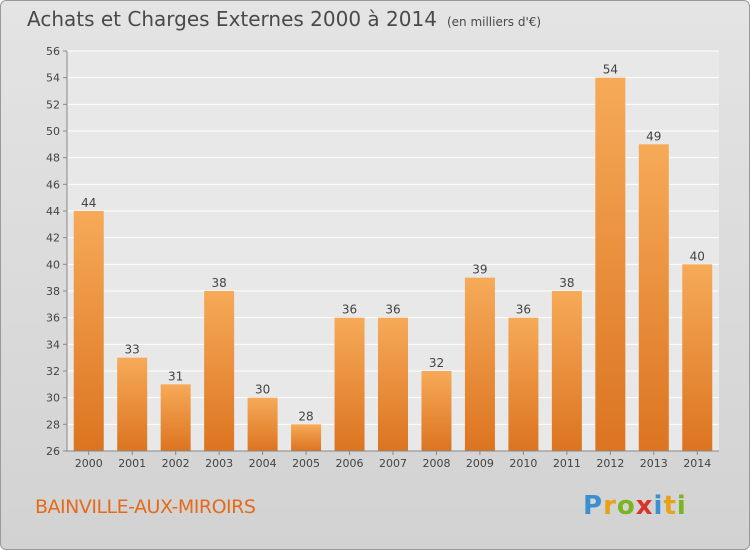  I want to click on y-axis: 26 28 30 32 34 36 38 40 42 44 46 48 50 52 54 56, so click(57, 251).